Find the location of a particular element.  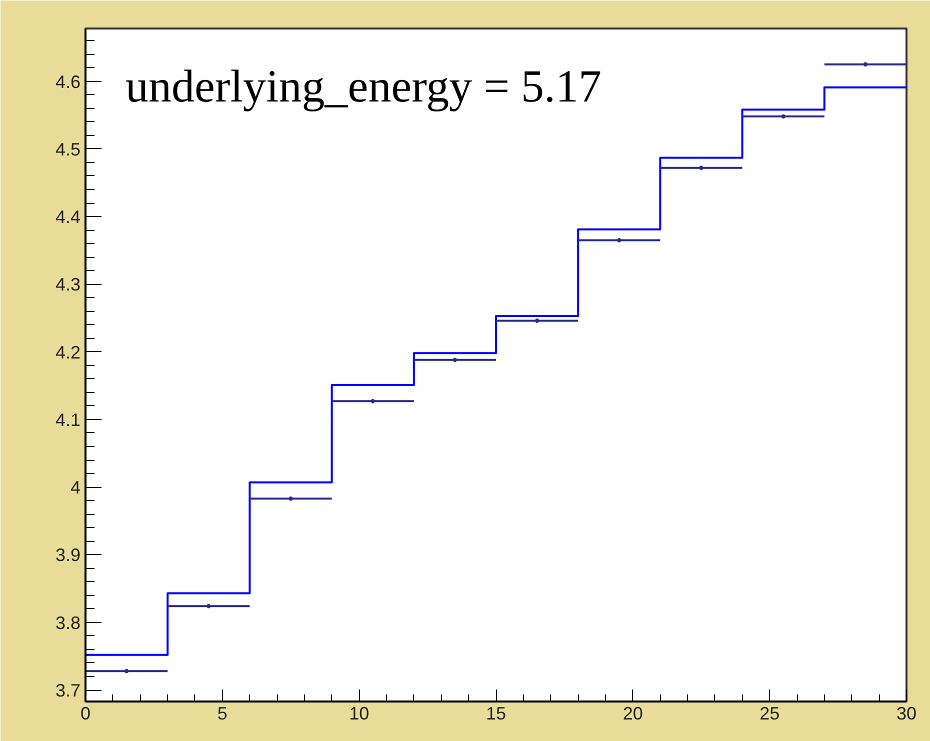

x-tick-label: 5 is located at coordinates (222, 714).